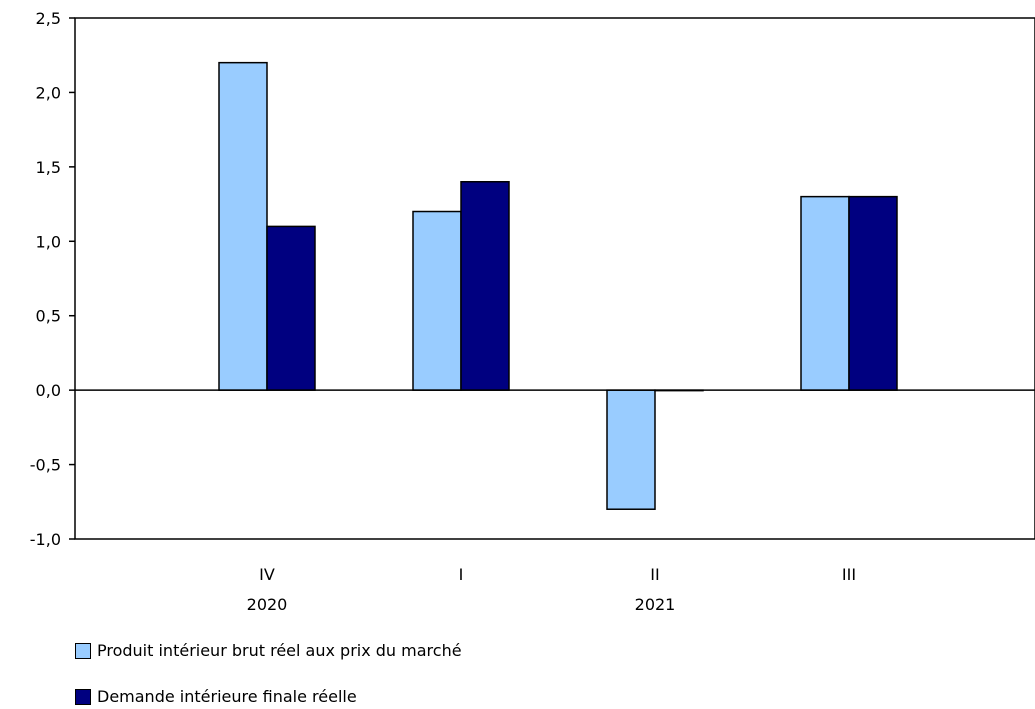 The image size is (1035, 709). What do you see at coordinates (437, 300) in the screenshot?
I see `bar-gdp-i` at bounding box center [437, 300].